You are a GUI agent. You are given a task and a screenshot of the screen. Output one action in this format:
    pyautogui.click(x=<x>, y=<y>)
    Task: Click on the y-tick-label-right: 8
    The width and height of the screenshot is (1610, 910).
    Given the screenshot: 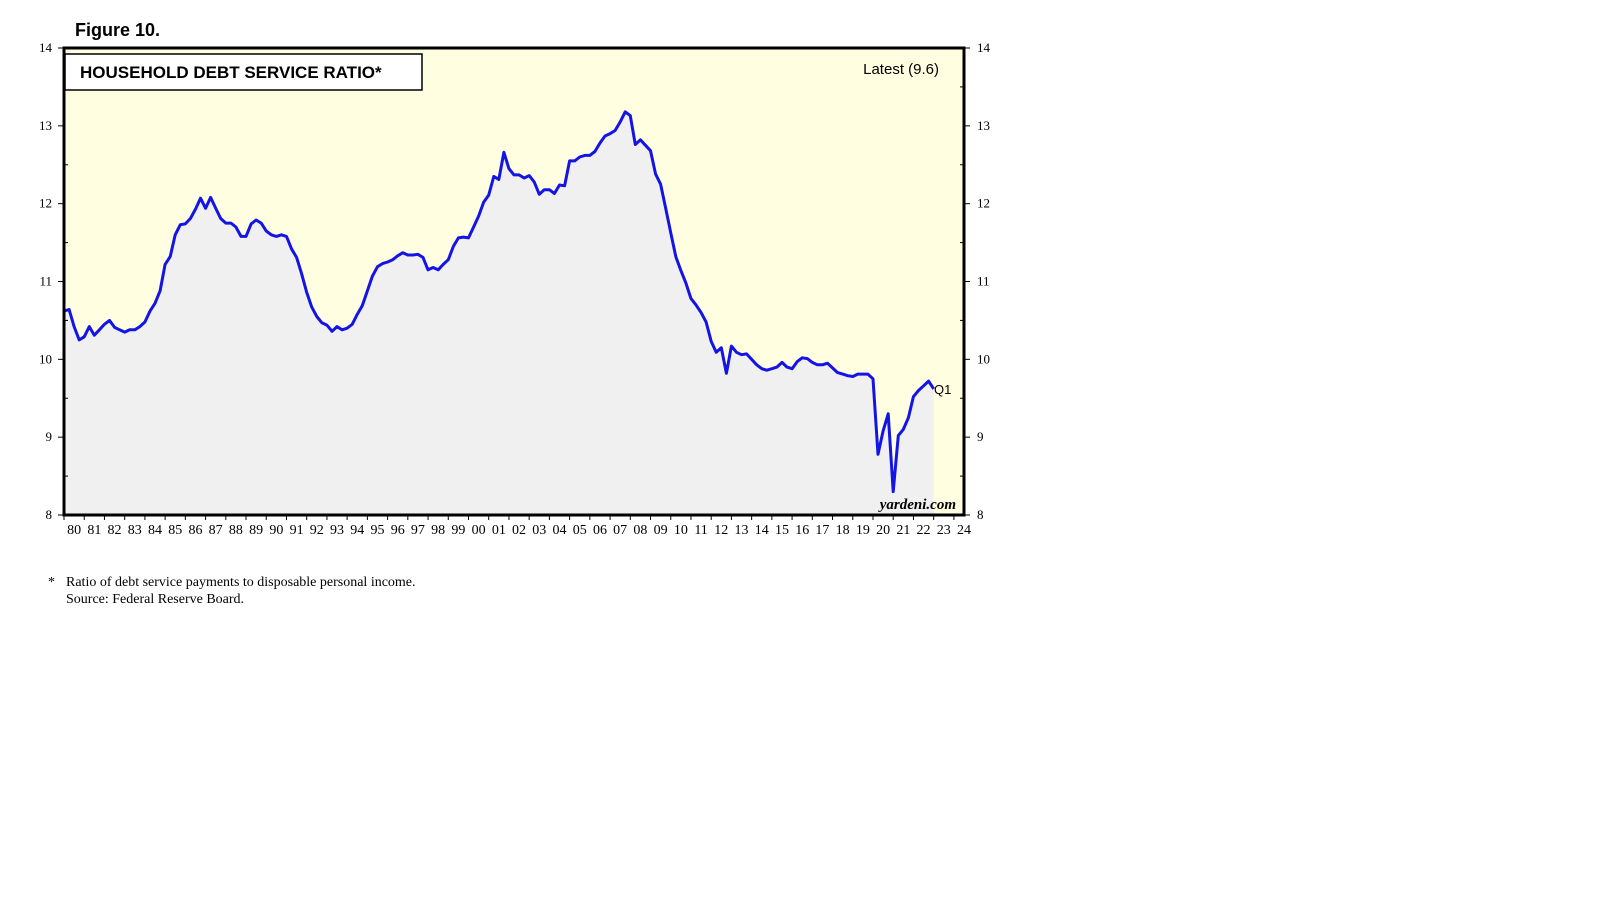 What is the action you would take?
    pyautogui.click(x=980, y=514)
    